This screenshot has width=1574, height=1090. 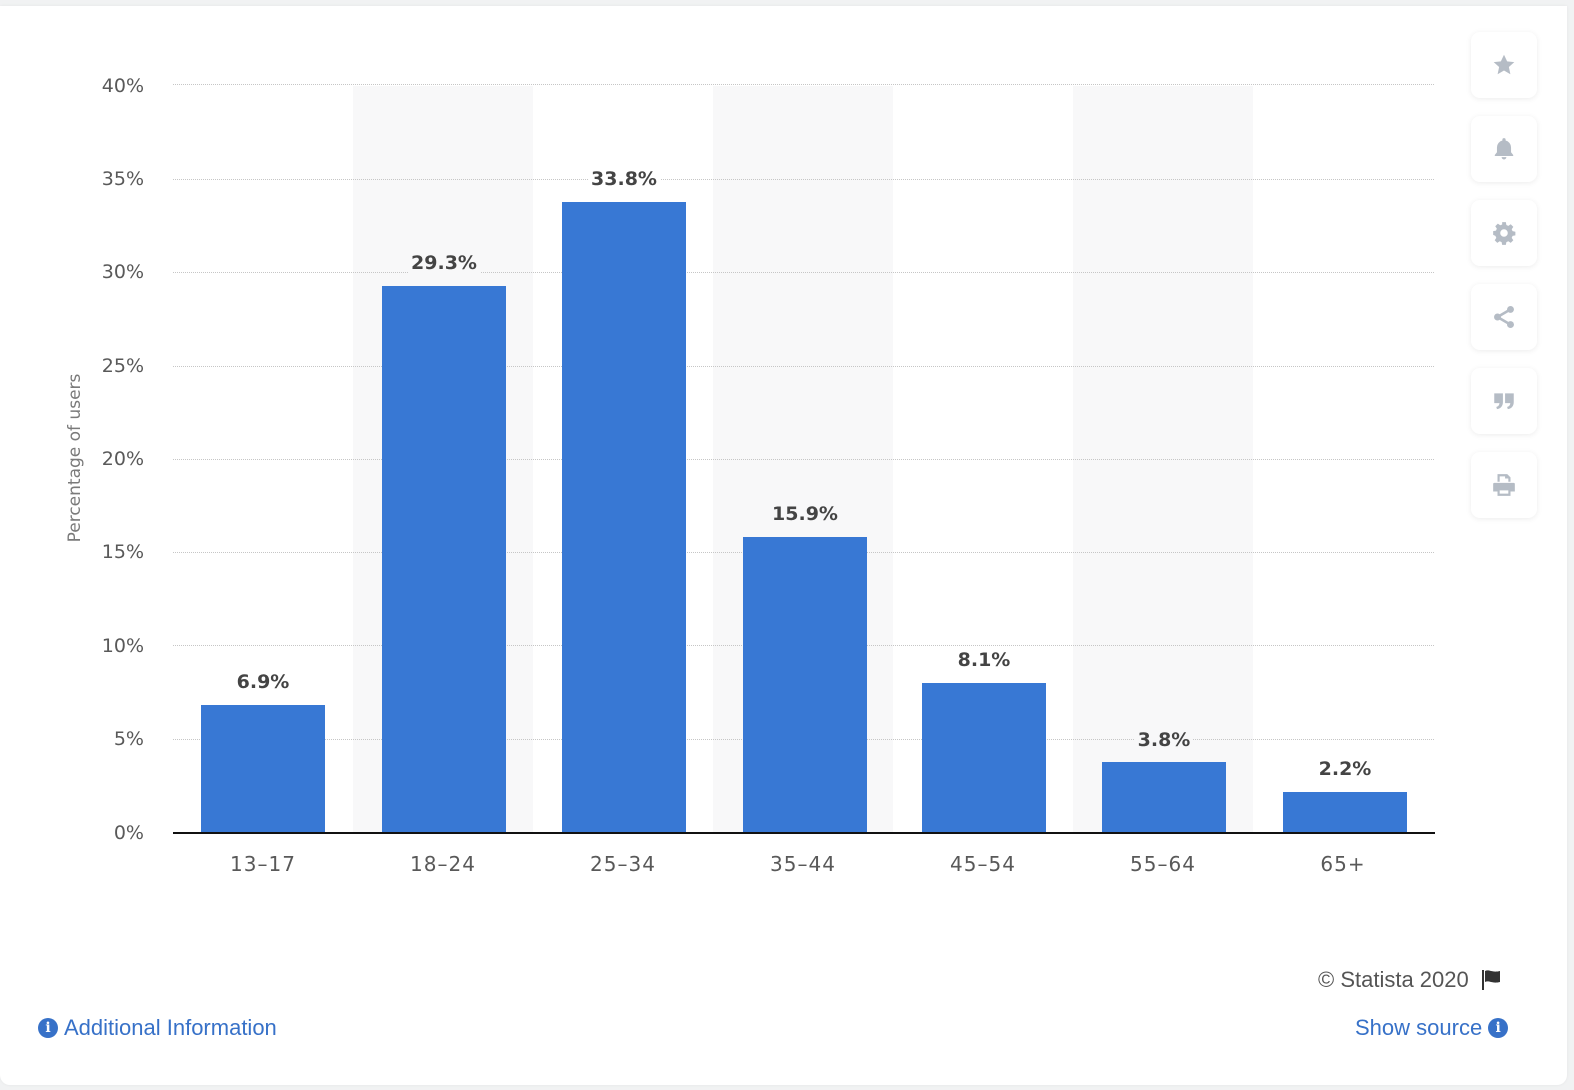 I want to click on value-label: 8.1%, so click(x=984, y=660).